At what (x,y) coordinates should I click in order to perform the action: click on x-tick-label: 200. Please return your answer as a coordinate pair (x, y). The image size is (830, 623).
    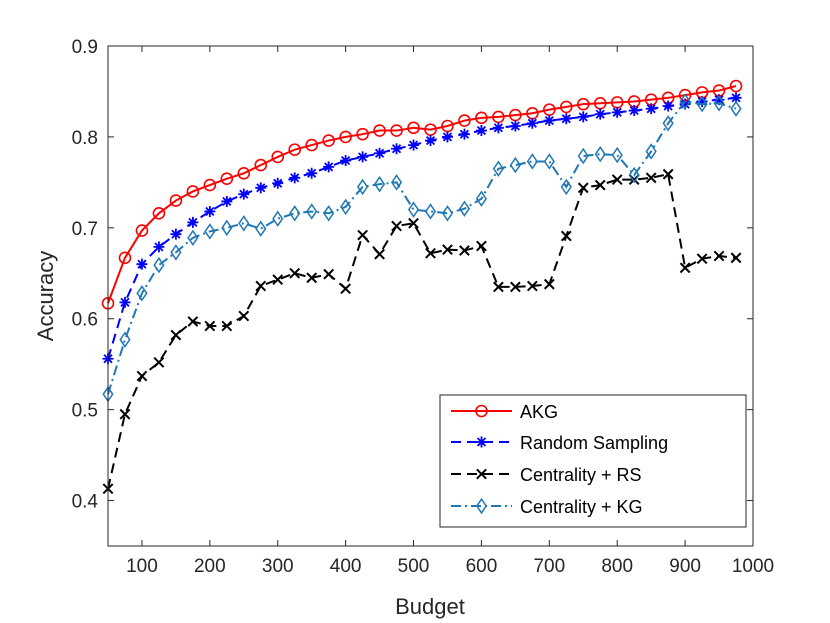
    Looking at the image, I should click on (210, 566).